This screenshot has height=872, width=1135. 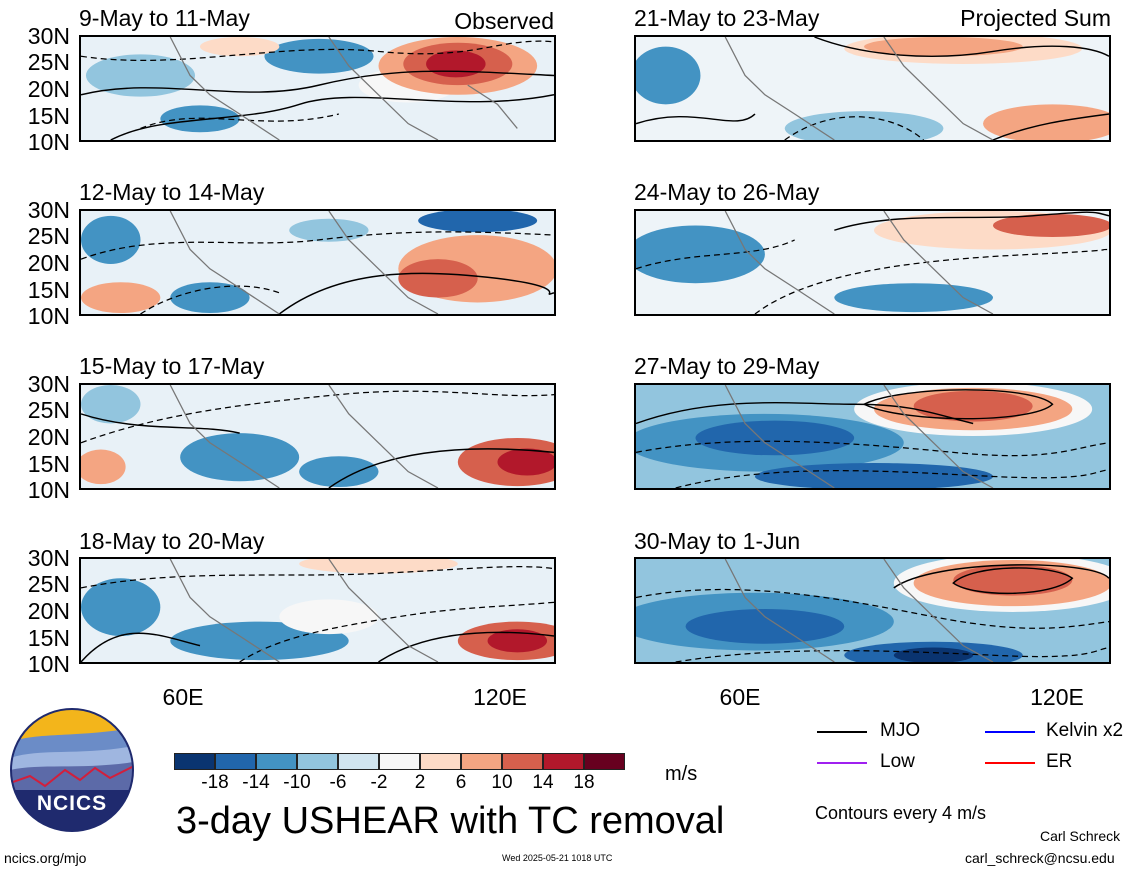 I want to click on observed-label: Observed, so click(x=504, y=21).